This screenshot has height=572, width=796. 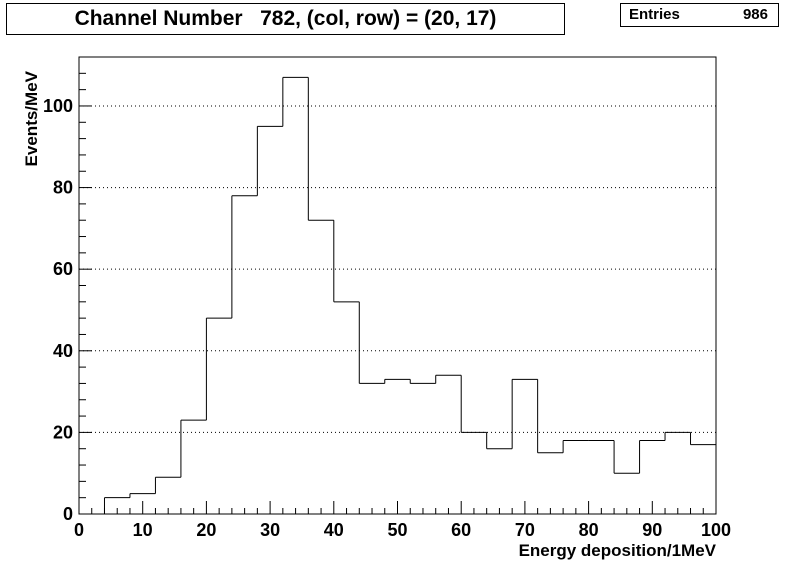 What do you see at coordinates (63, 188) in the screenshot?
I see `y-tick-label: 80` at bounding box center [63, 188].